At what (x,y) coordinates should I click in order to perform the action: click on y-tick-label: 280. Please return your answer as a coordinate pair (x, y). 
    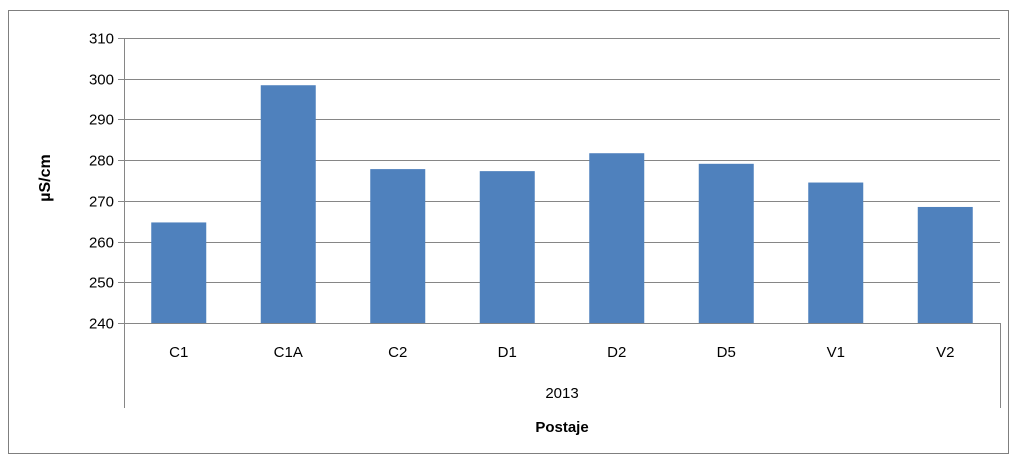
    Looking at the image, I should click on (101, 161).